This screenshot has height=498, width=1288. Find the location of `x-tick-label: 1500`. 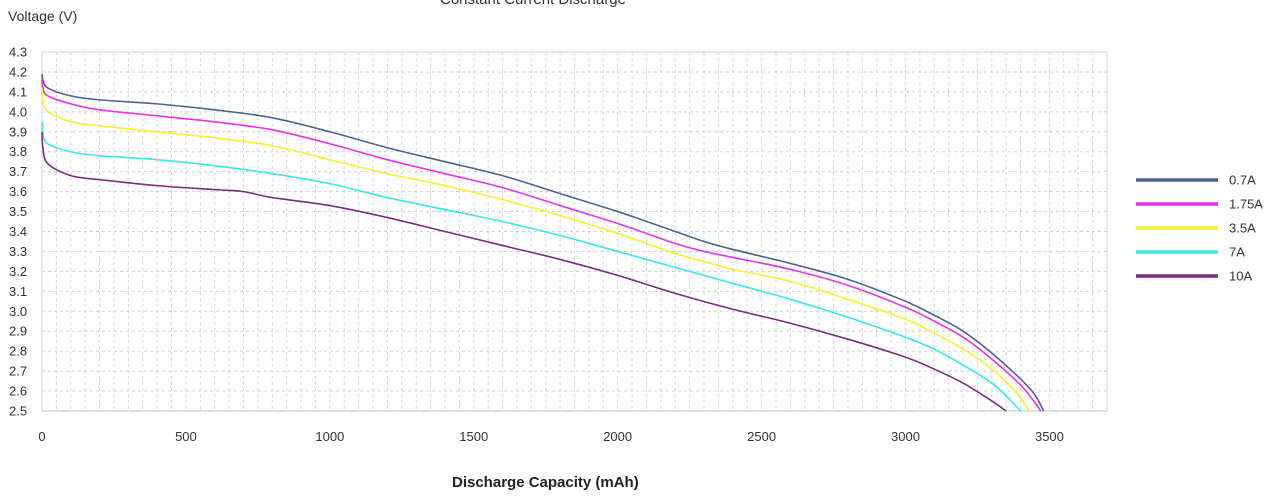

x-tick-label: 1500 is located at coordinates (473, 436).